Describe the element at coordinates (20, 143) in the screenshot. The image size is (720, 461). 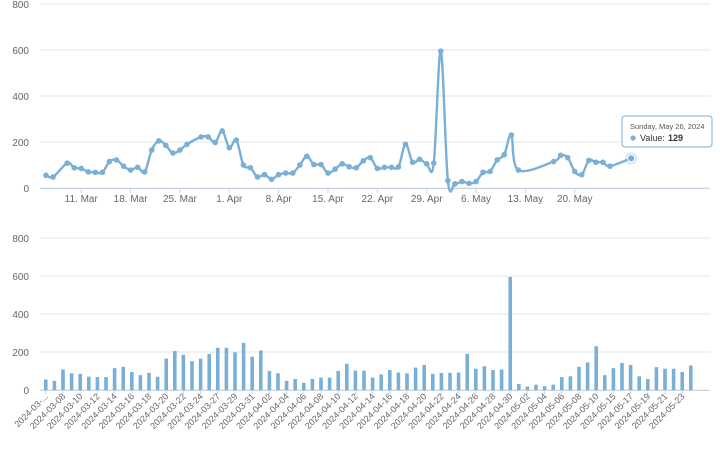
I see `line-y-tick-label: 200` at that location.